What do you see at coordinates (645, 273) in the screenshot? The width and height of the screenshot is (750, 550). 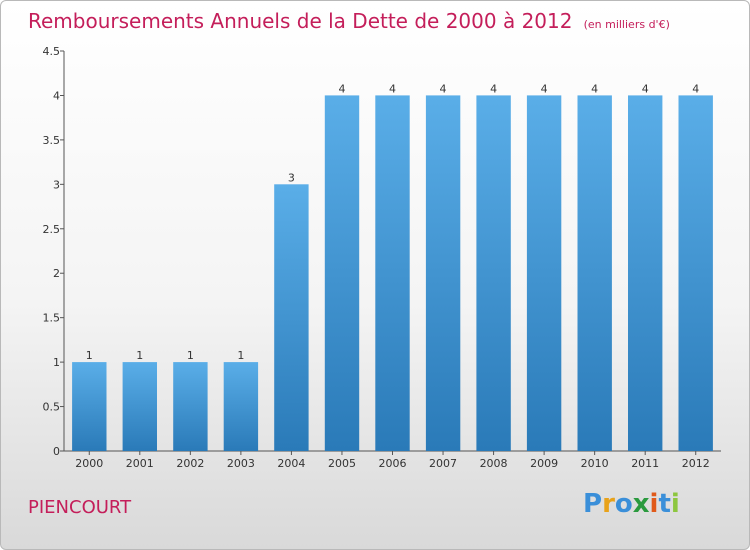 I see `bar-2011` at bounding box center [645, 273].